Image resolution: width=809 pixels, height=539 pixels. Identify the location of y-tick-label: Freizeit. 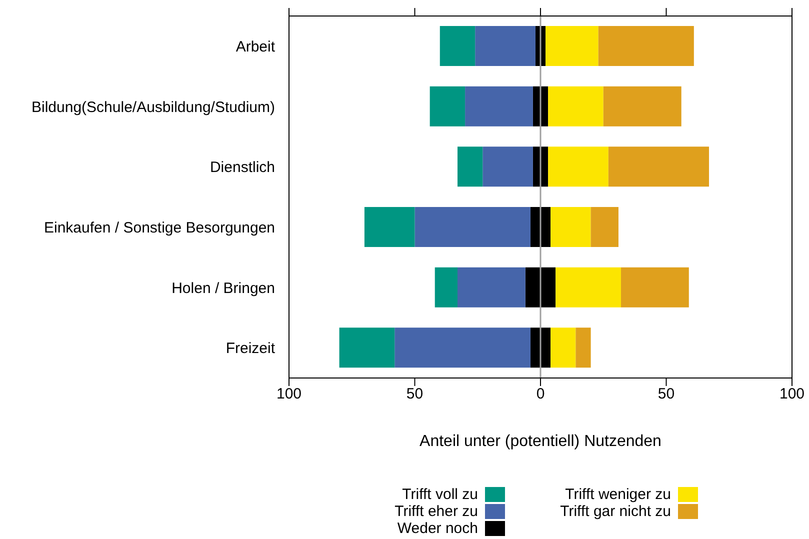
(251, 349).